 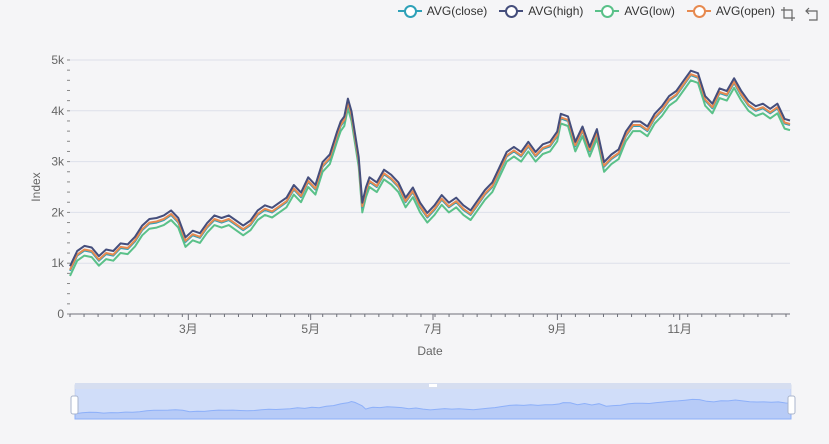 What do you see at coordinates (557, 329) in the screenshot?
I see `x-tick-label: 9月` at bounding box center [557, 329].